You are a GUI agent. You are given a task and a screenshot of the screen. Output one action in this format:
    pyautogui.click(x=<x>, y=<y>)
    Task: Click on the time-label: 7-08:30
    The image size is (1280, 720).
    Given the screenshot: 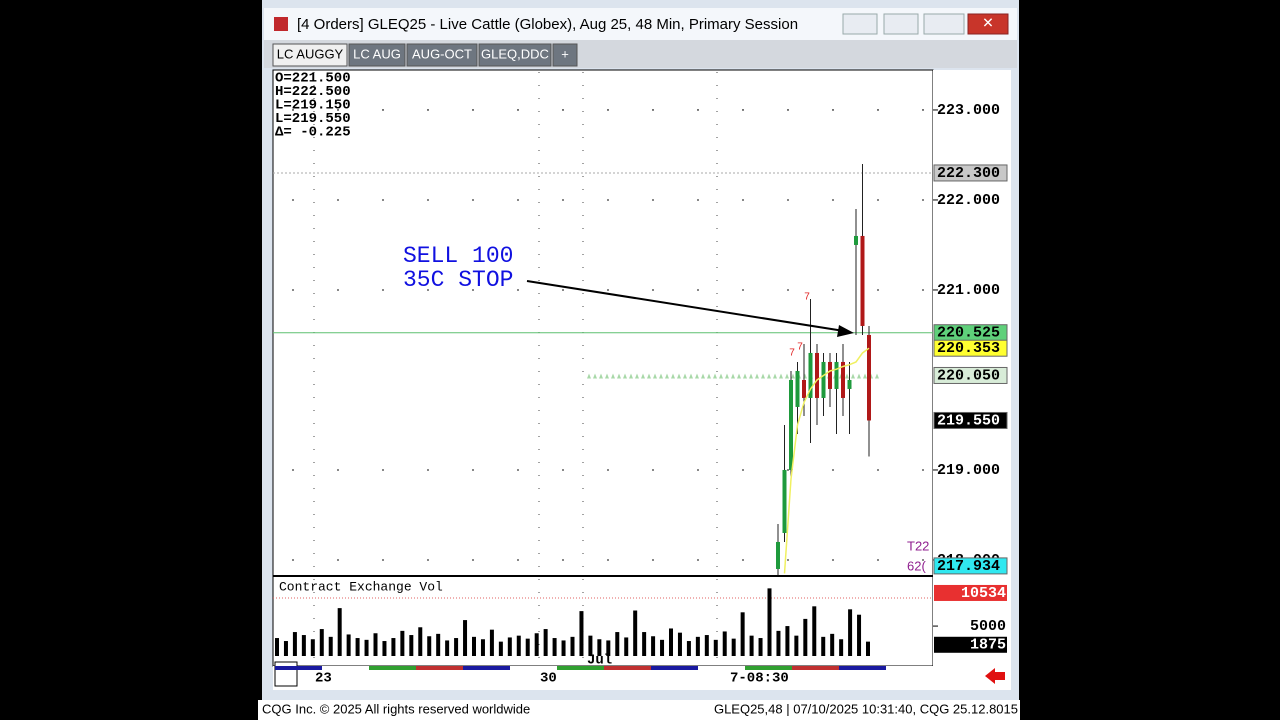 What is the action you would take?
    pyautogui.click(x=759, y=679)
    